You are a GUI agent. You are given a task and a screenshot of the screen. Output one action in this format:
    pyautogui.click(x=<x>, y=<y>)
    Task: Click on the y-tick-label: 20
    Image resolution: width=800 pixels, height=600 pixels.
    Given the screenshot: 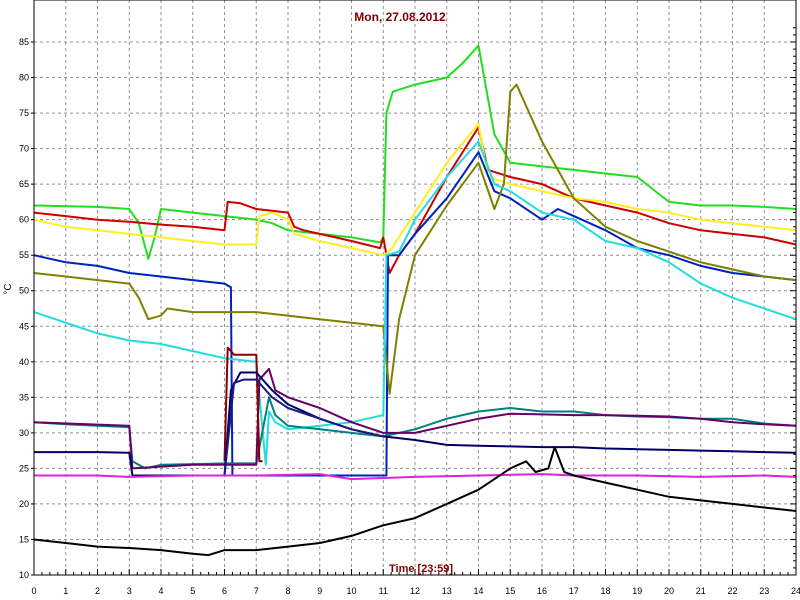 What is the action you would take?
    pyautogui.click(x=24, y=504)
    